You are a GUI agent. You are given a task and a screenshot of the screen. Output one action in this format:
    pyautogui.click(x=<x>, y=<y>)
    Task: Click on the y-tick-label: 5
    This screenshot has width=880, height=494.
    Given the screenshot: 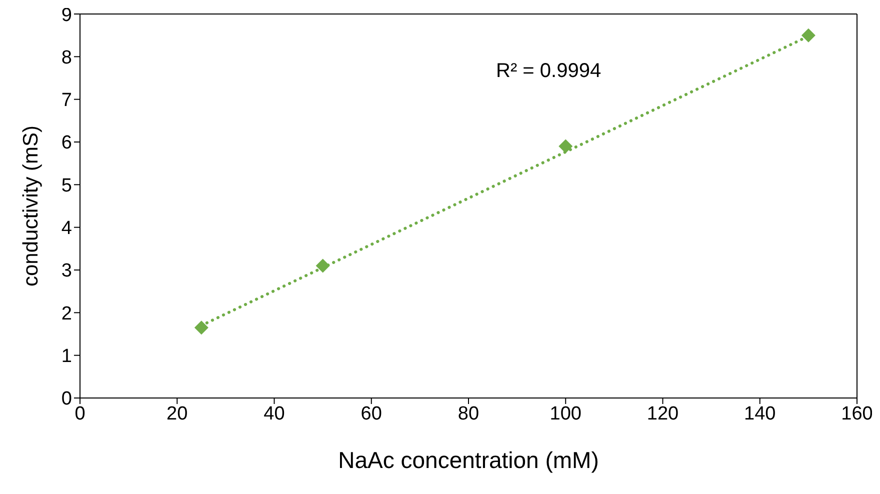 What is the action you would take?
    pyautogui.click(x=66, y=185)
    